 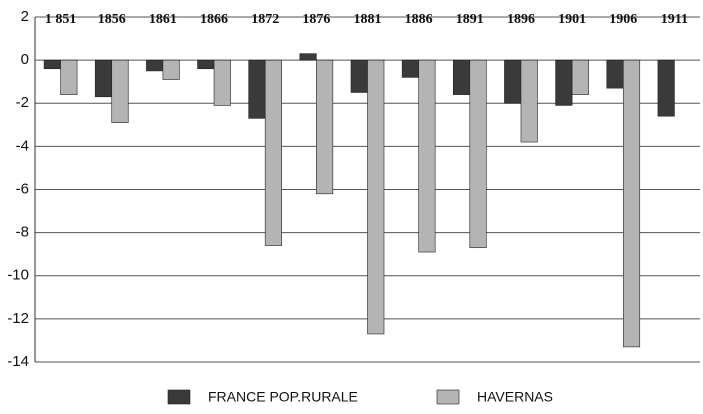 I want to click on x-tick-label: 1 851, so click(x=61, y=19).